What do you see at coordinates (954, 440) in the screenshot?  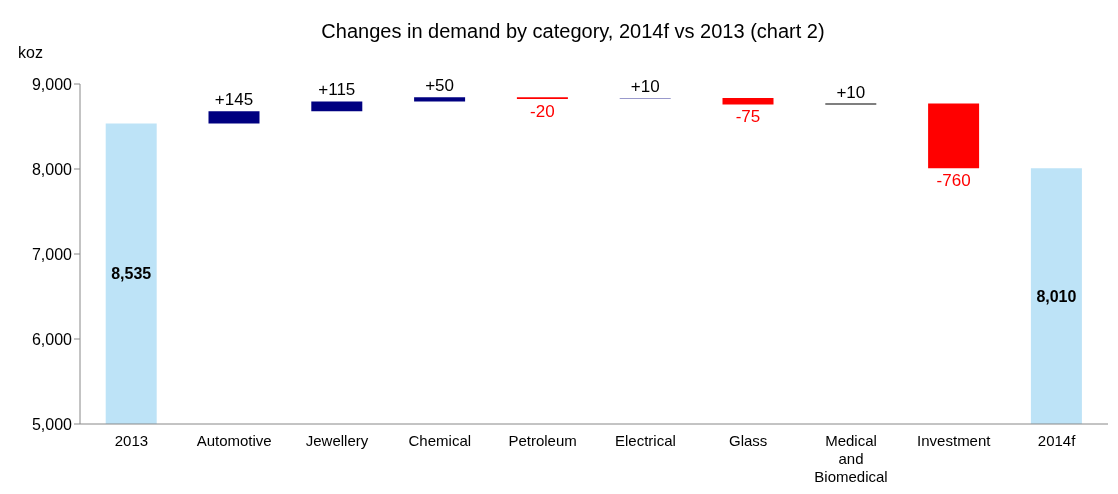 I see `x-tick-label: Investment` at bounding box center [954, 440].